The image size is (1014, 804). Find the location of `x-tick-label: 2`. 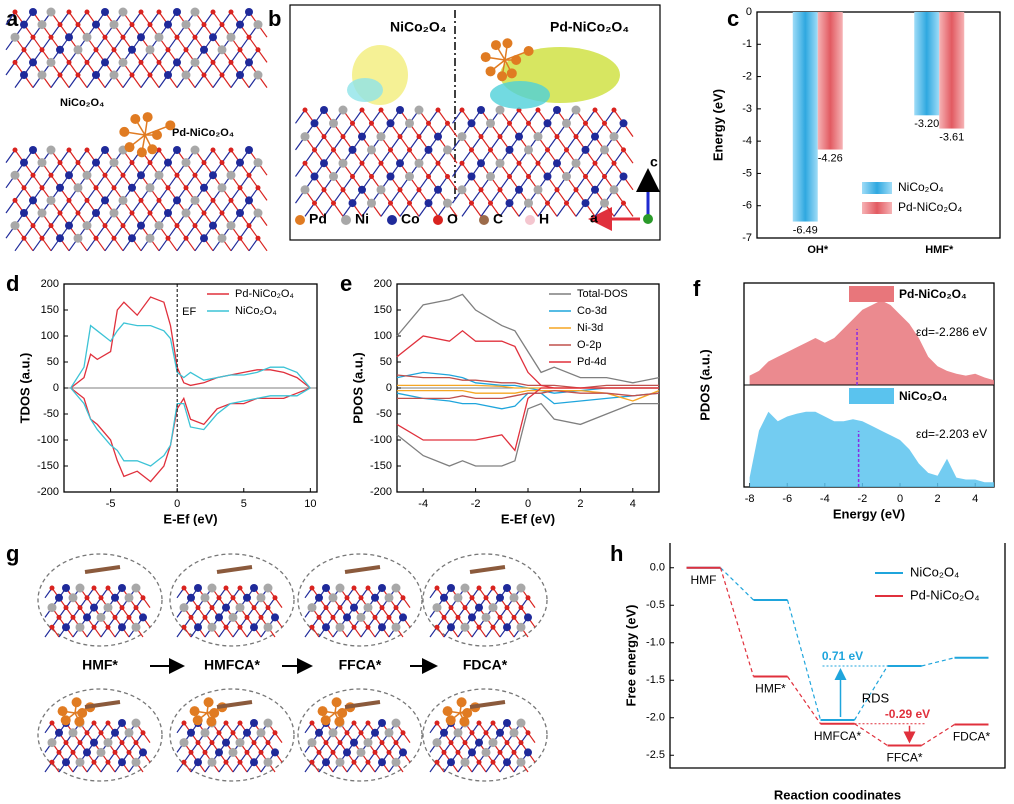

x-tick-label: 2 is located at coordinates (938, 499).